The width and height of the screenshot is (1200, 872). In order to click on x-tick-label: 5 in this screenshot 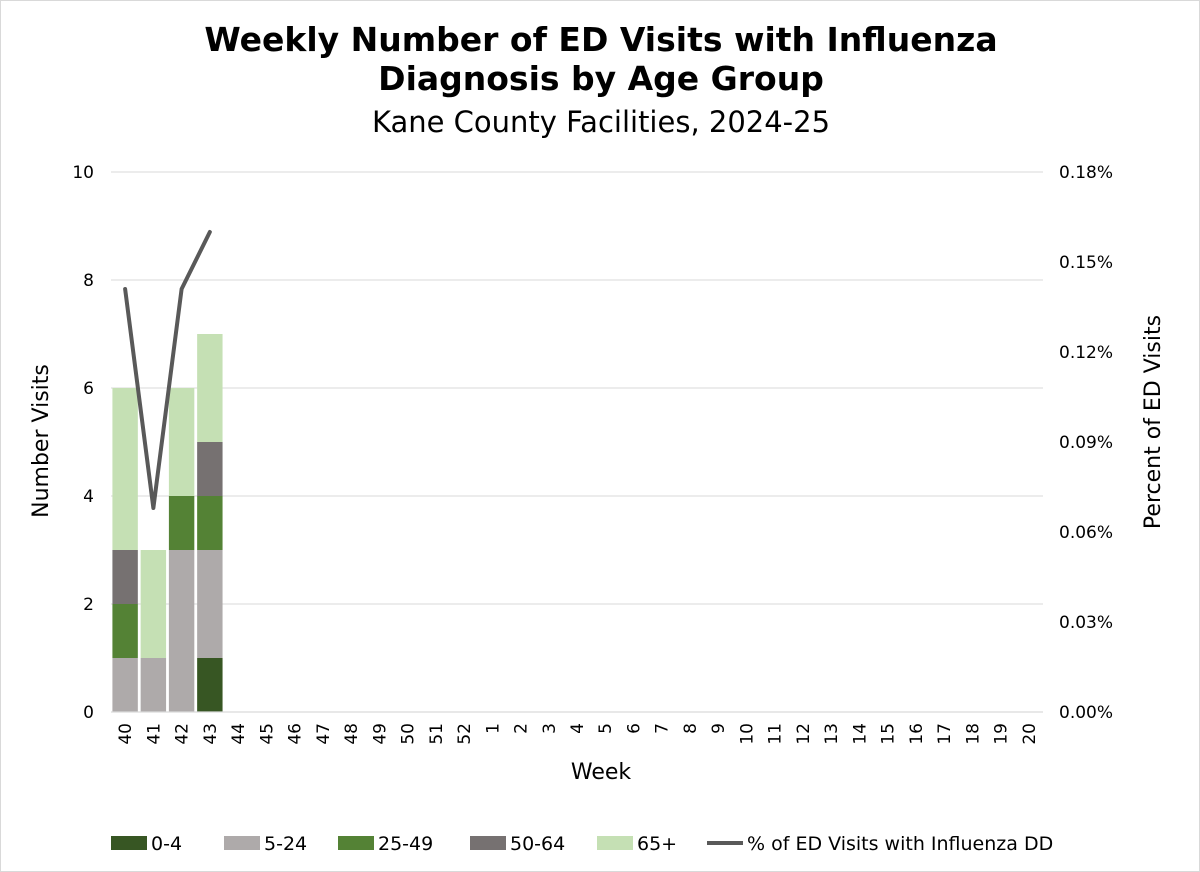, I will do `click(606, 728)`.